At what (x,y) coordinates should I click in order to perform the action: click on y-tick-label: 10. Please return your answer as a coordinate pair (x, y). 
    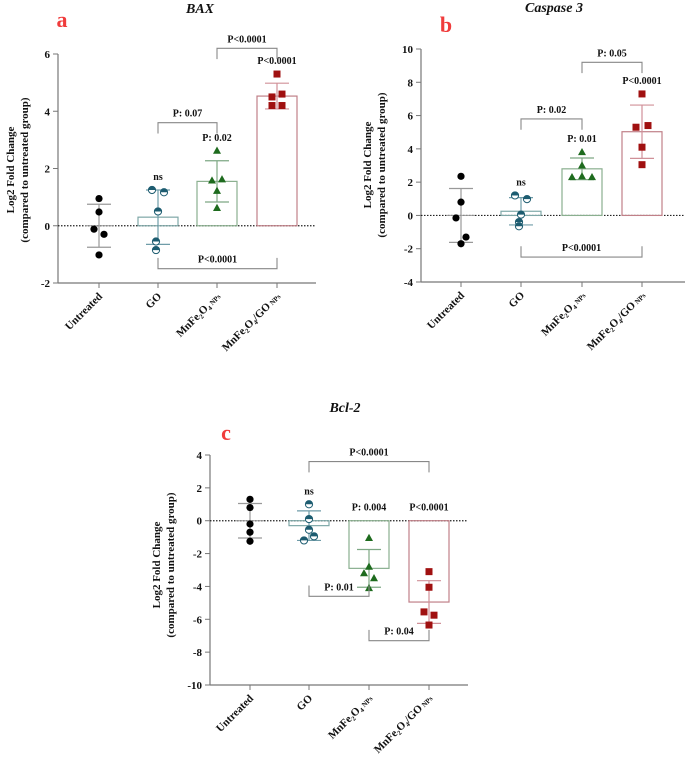
    Looking at the image, I should click on (408, 50).